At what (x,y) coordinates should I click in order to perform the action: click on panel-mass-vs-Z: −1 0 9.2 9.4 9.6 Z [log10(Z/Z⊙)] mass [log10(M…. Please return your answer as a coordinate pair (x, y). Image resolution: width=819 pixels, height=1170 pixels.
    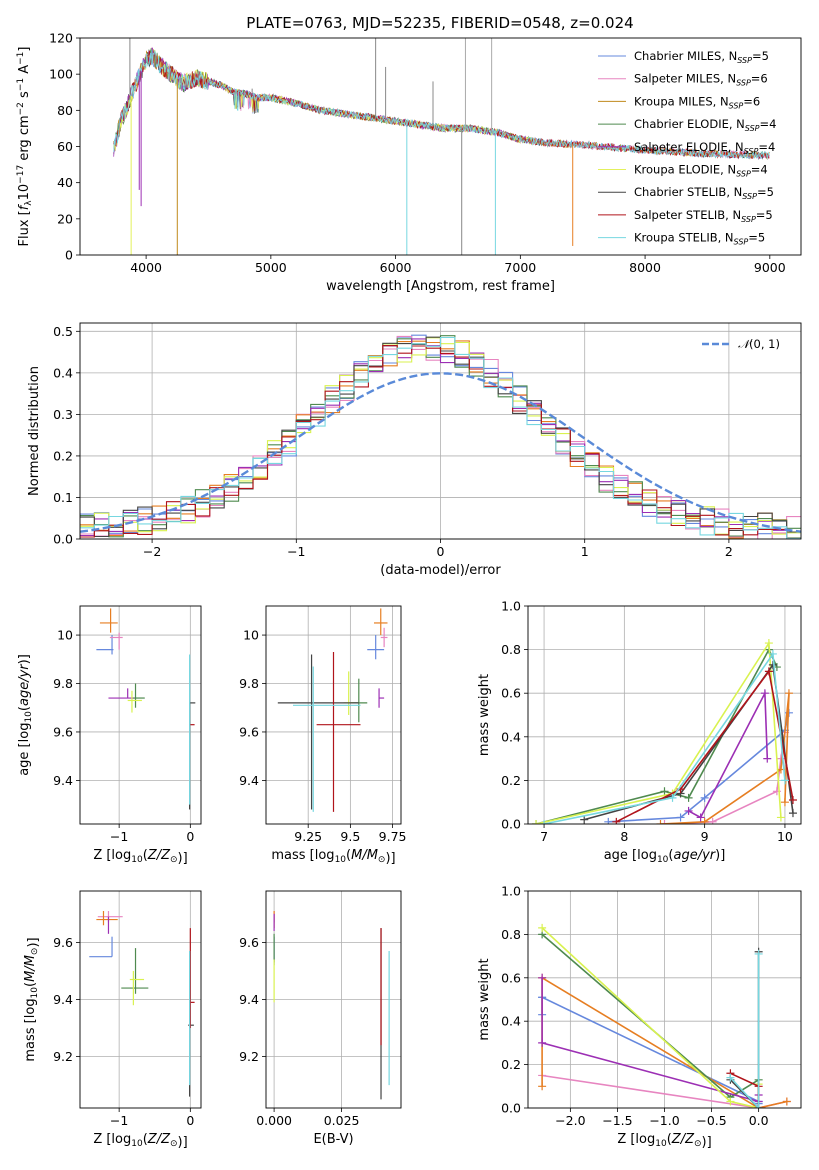
    Looking at the image, I should click on (112, 1020).